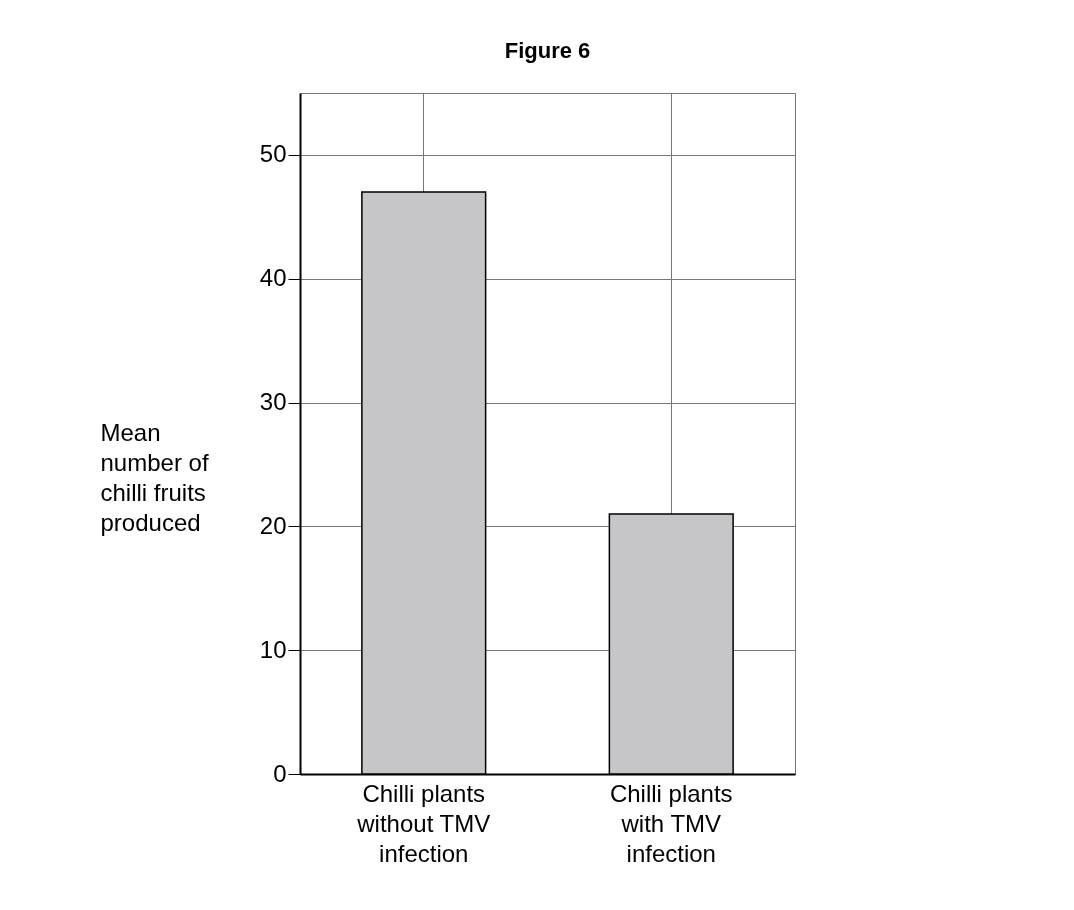 The image size is (1074, 910). Describe the element at coordinates (273, 525) in the screenshot. I see `y-tick-label: 20` at that location.